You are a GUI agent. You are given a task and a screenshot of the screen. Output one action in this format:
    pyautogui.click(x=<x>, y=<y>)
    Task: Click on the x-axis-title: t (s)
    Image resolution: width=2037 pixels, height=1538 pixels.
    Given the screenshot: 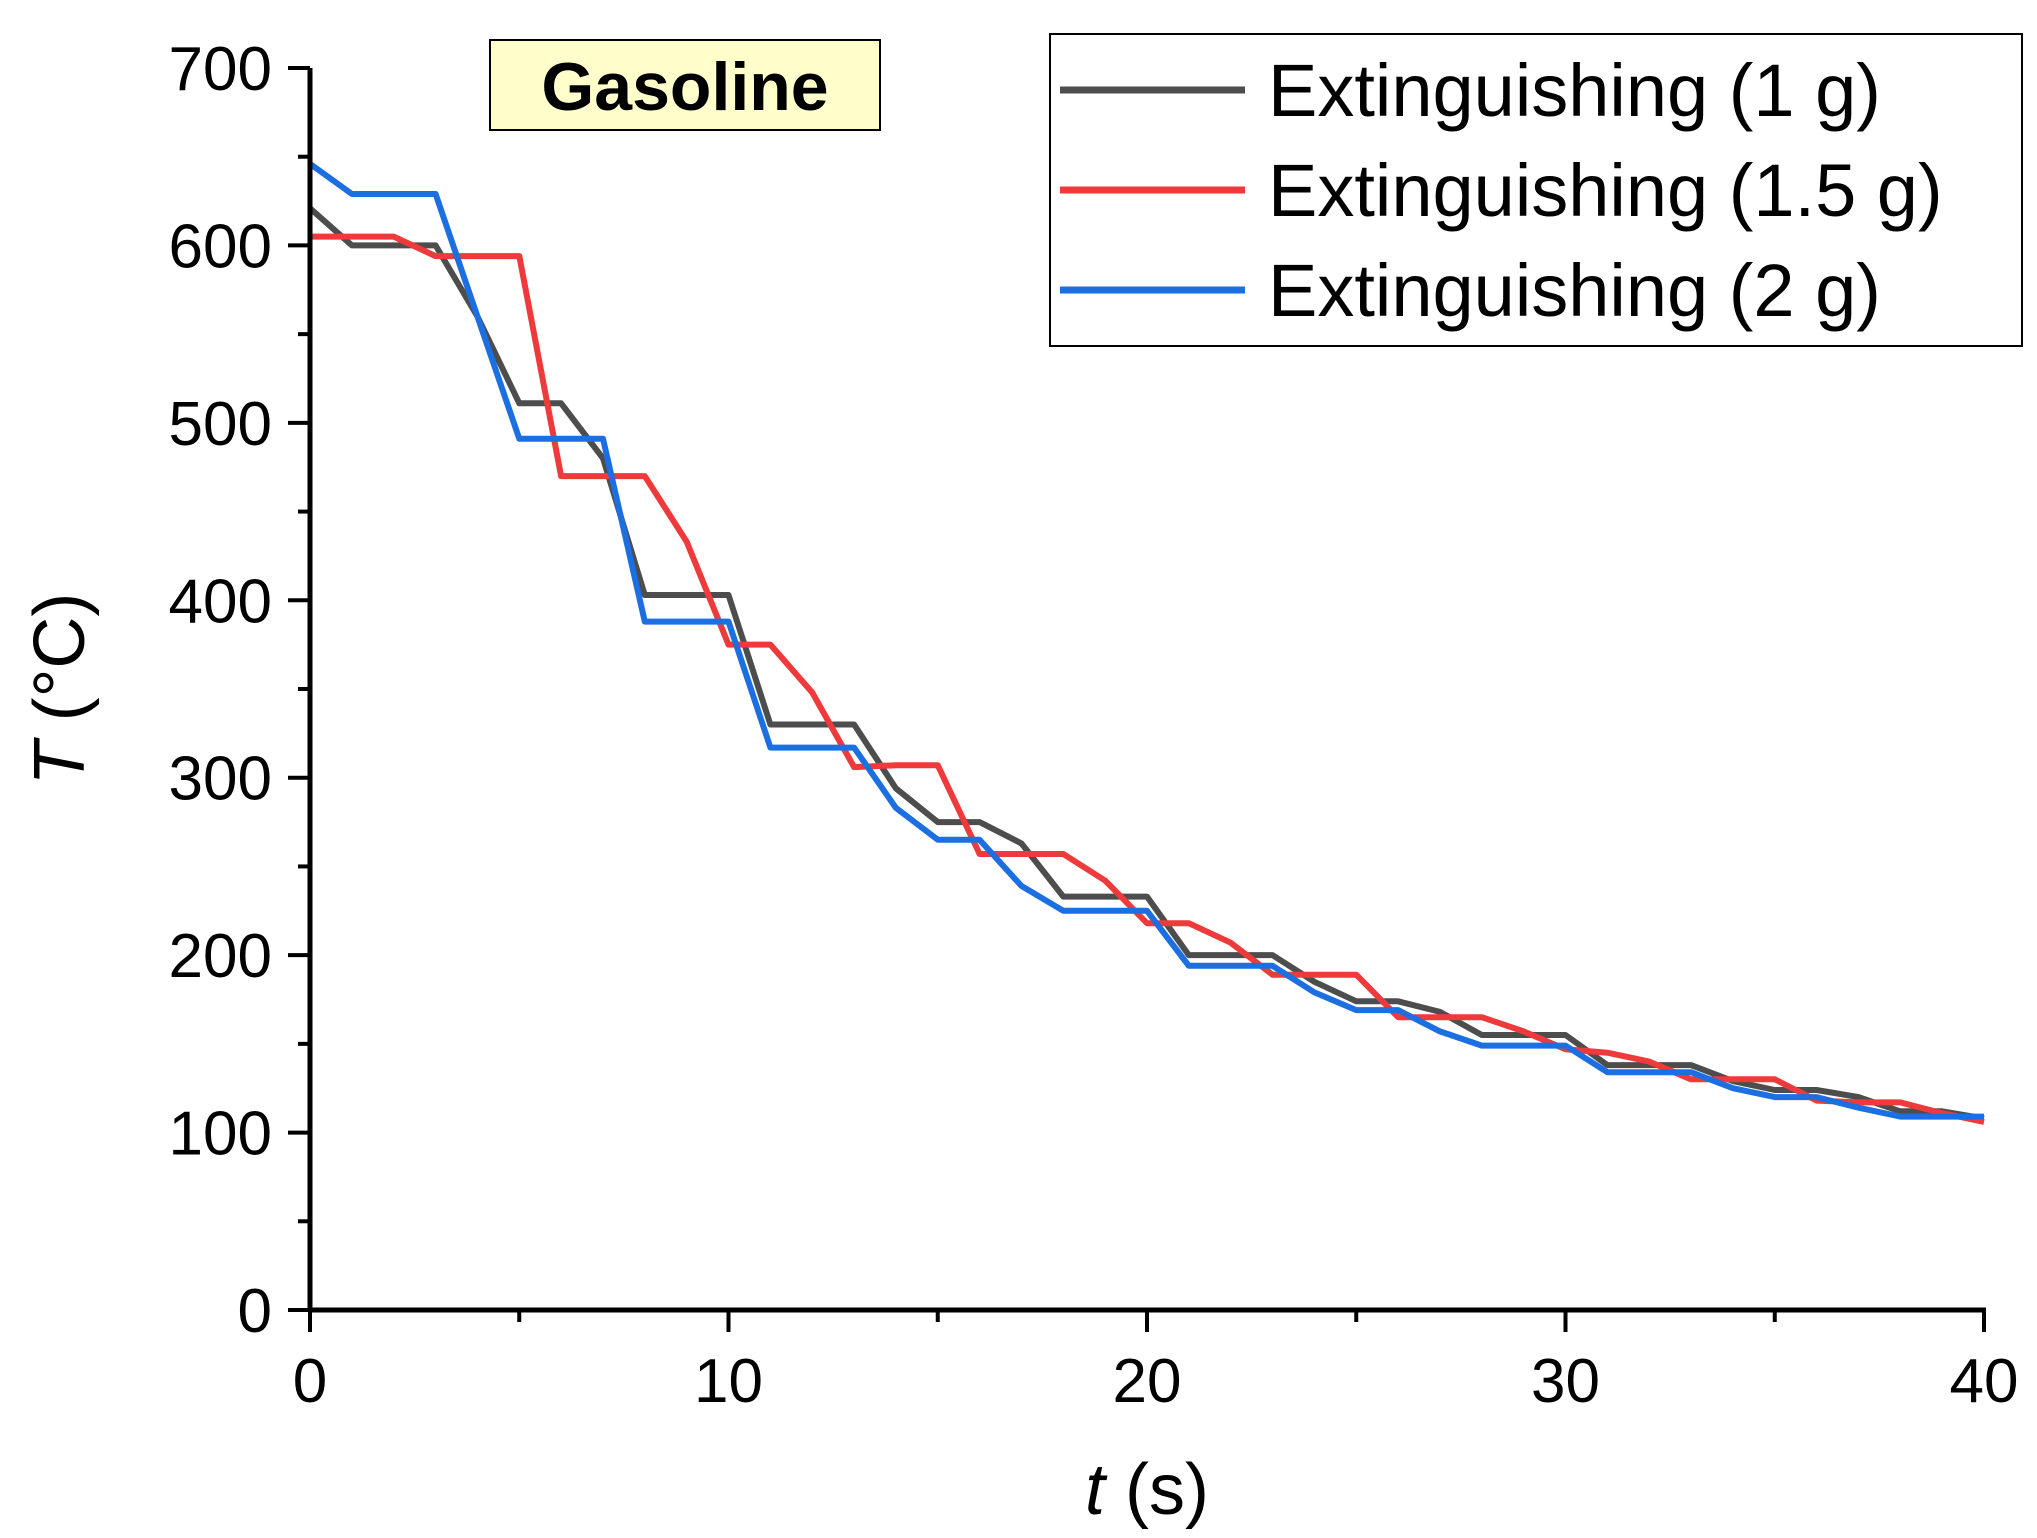 What is the action you would take?
    pyautogui.click(x=1147, y=1490)
    